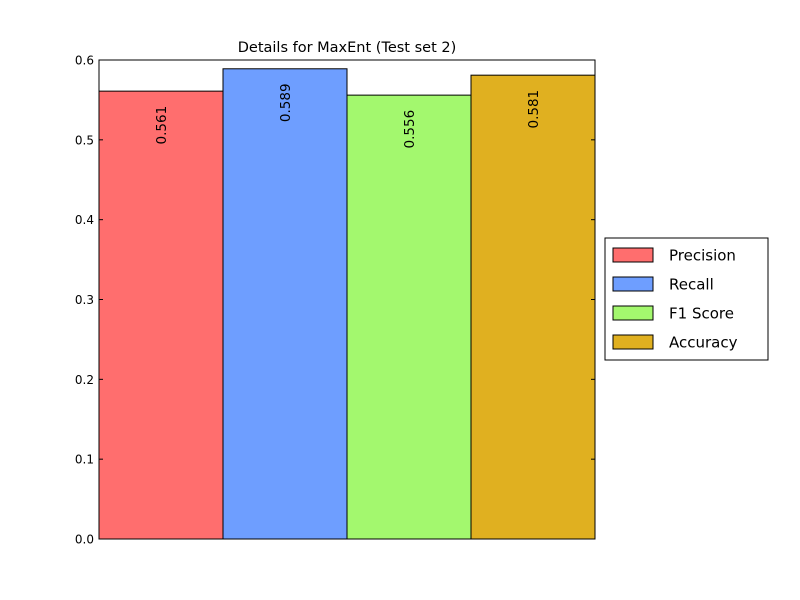 Image resolution: width=800 pixels, height=600 pixels. I want to click on y-tick-label: 0.5, so click(84, 140).